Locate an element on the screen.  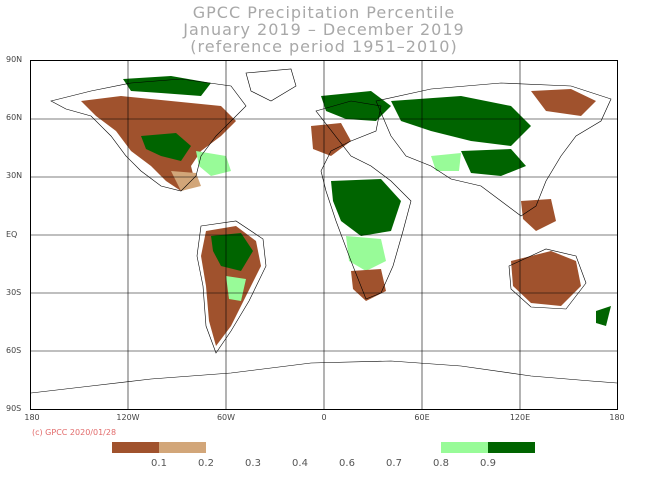
fill-africa-wet is located at coordinates (366, 207).